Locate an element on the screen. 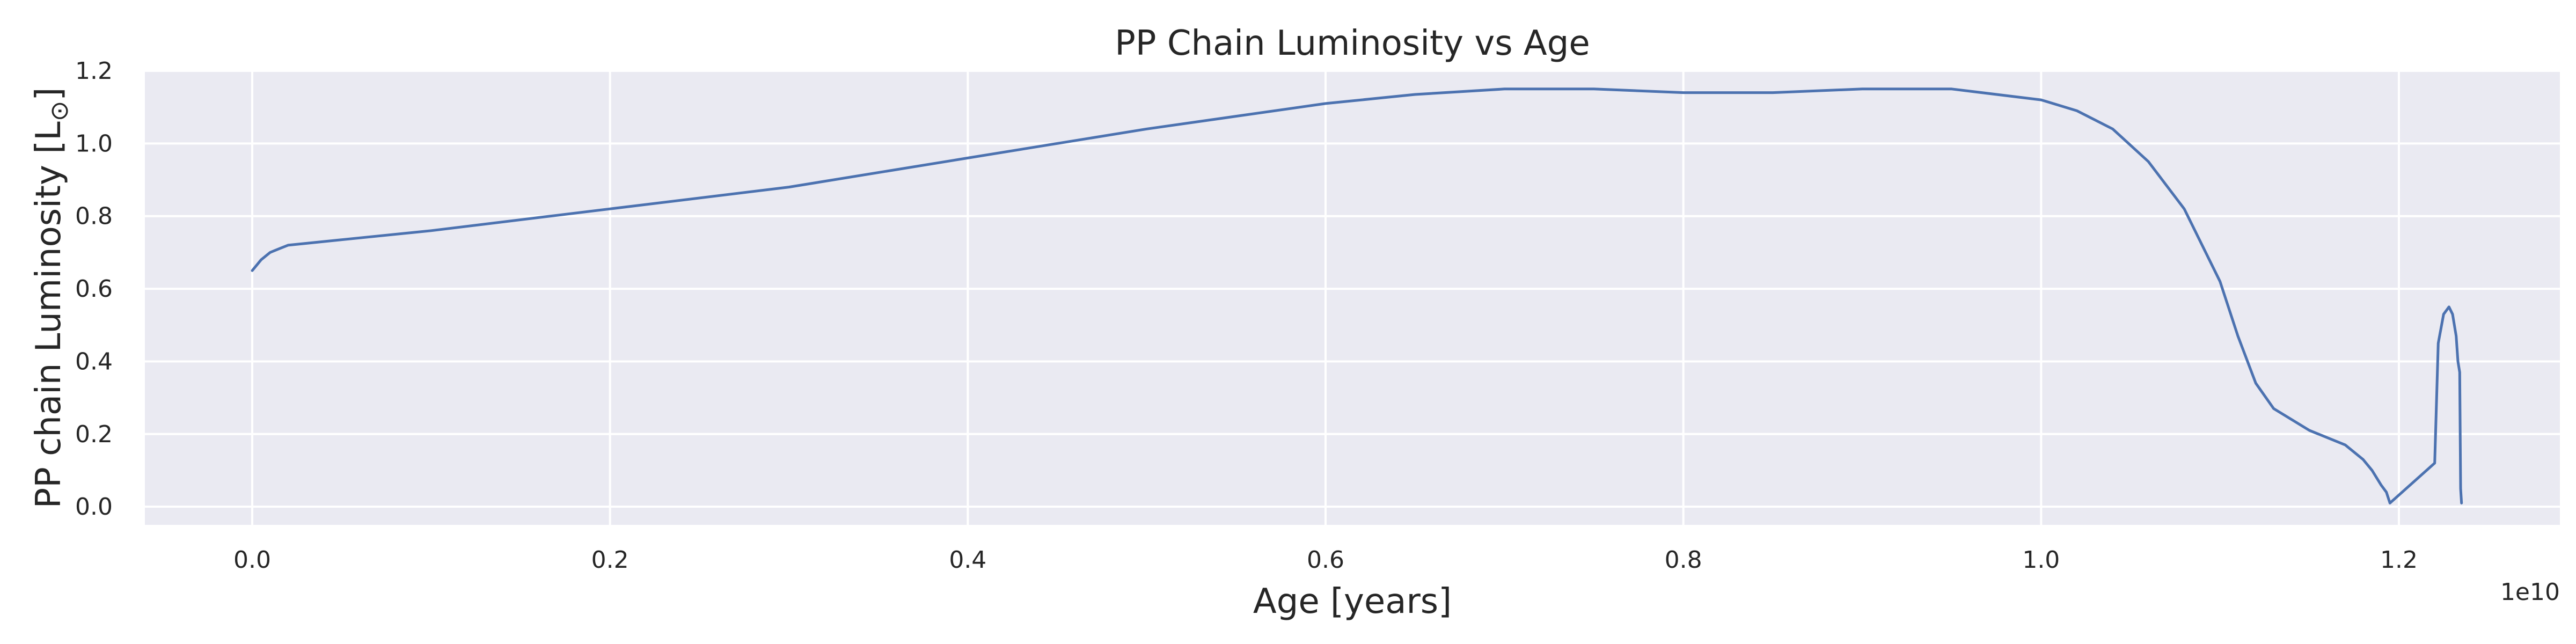 The image size is (2576, 644). x-tick-label: 0.6 is located at coordinates (1325, 560).